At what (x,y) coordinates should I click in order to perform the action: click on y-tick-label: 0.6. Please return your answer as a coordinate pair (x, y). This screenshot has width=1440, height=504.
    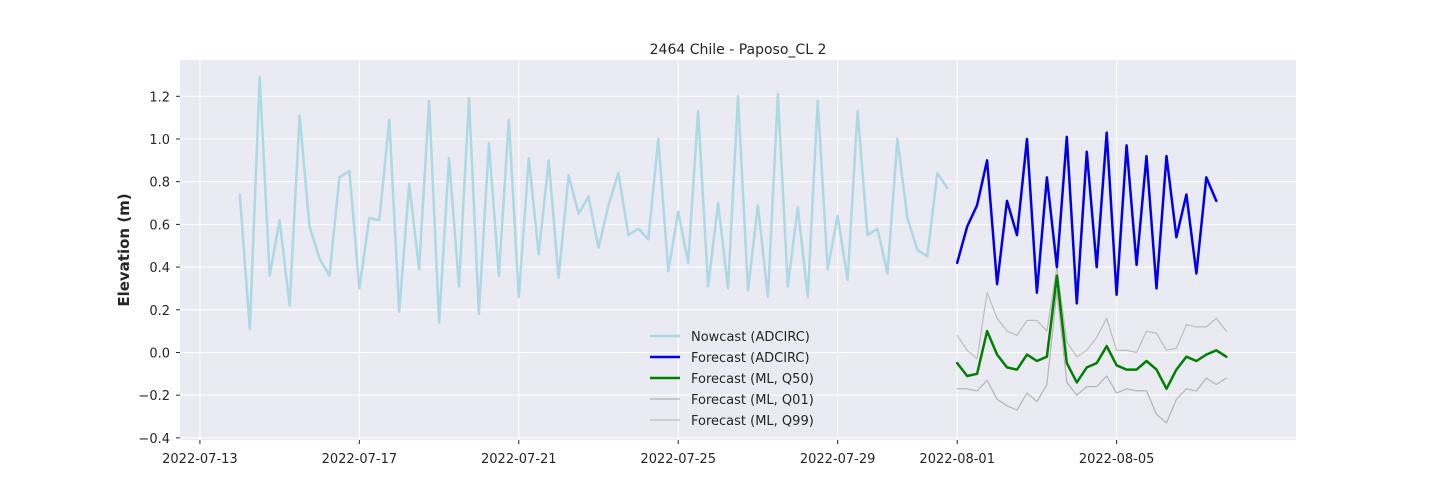
    Looking at the image, I should click on (159, 225).